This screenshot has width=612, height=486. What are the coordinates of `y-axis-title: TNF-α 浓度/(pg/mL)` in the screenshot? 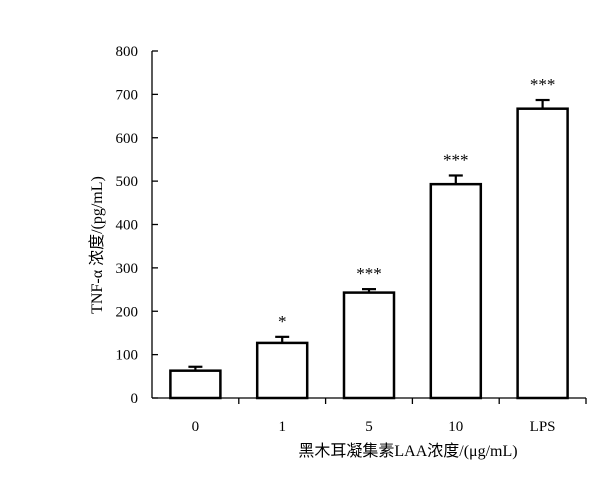 It's located at (97, 245).